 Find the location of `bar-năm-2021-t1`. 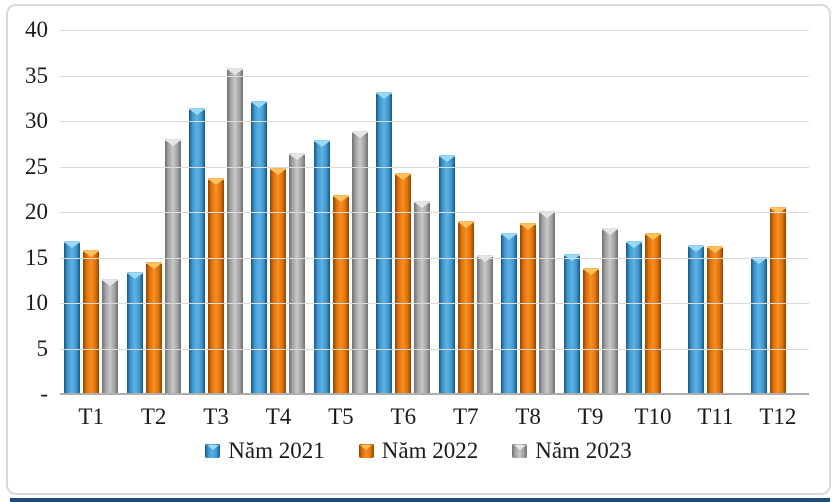

bar-năm-2021-t1 is located at coordinates (72, 317).